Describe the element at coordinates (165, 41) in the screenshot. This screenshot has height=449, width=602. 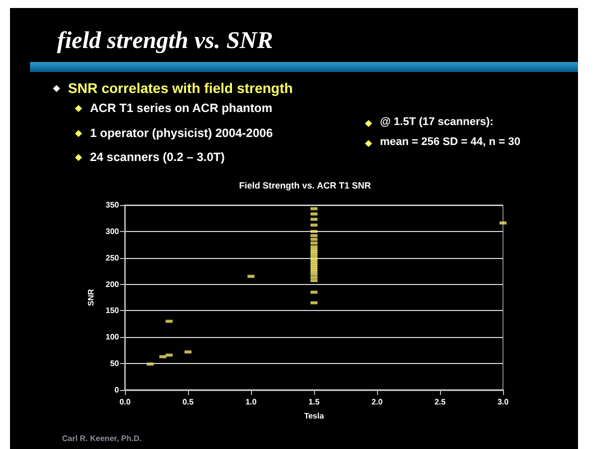
I see `text: field strength vs. SNR` at that location.